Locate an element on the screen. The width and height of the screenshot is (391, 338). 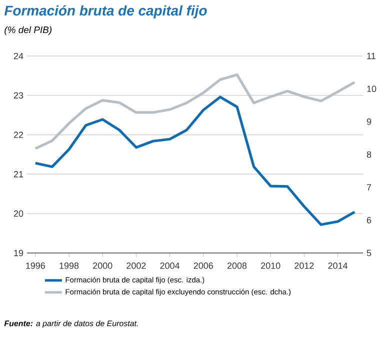
x-tick-label: 2014 is located at coordinates (338, 265).